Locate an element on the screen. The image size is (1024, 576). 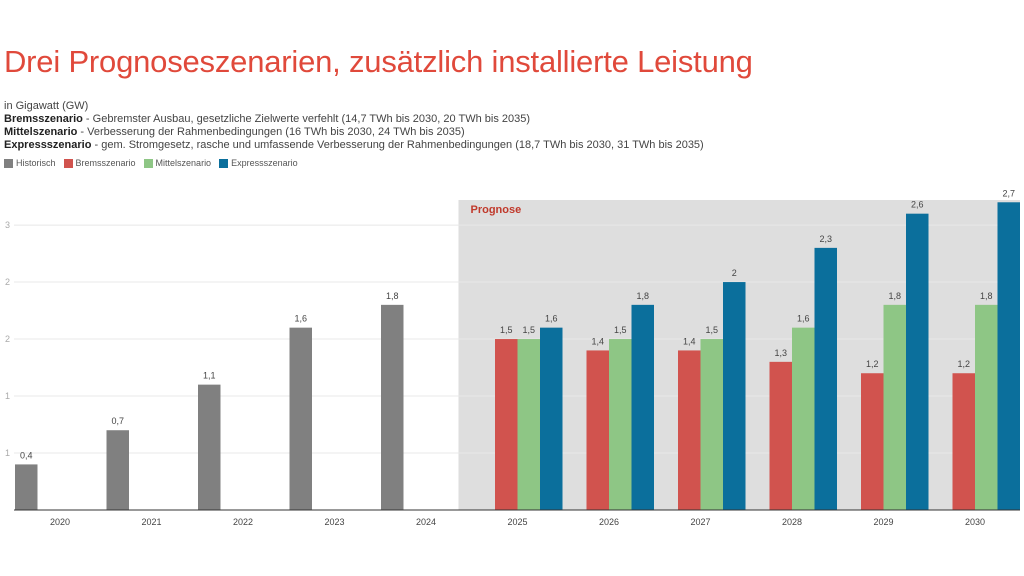
x-tick-label: 2030 is located at coordinates (975, 522).